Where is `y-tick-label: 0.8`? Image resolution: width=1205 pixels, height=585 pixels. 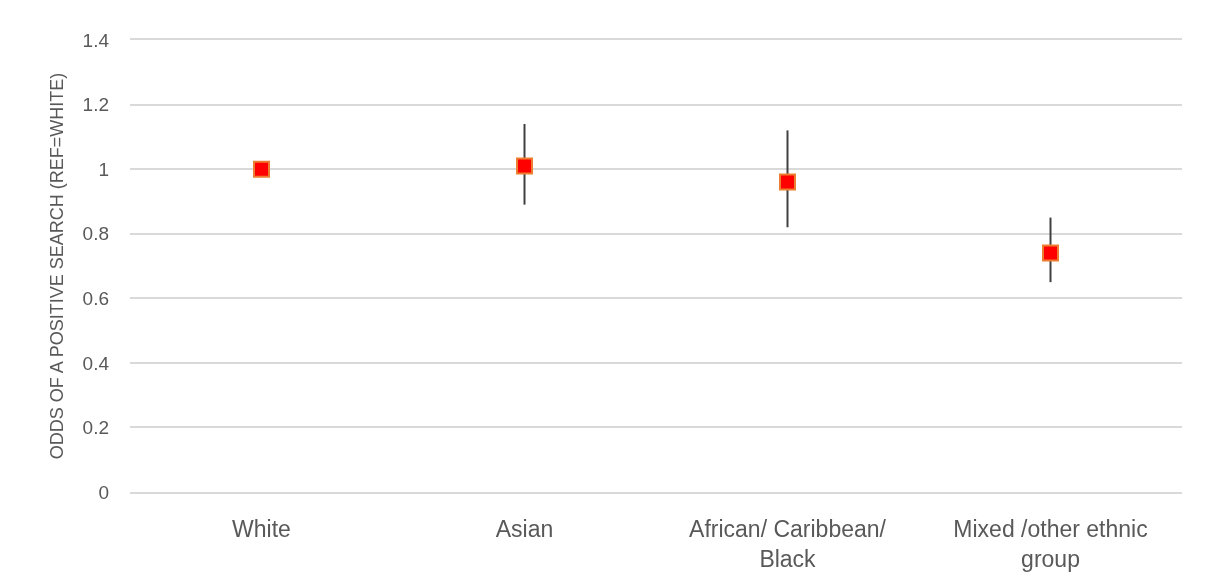
y-tick-label: 0.8 is located at coordinates (95, 234).